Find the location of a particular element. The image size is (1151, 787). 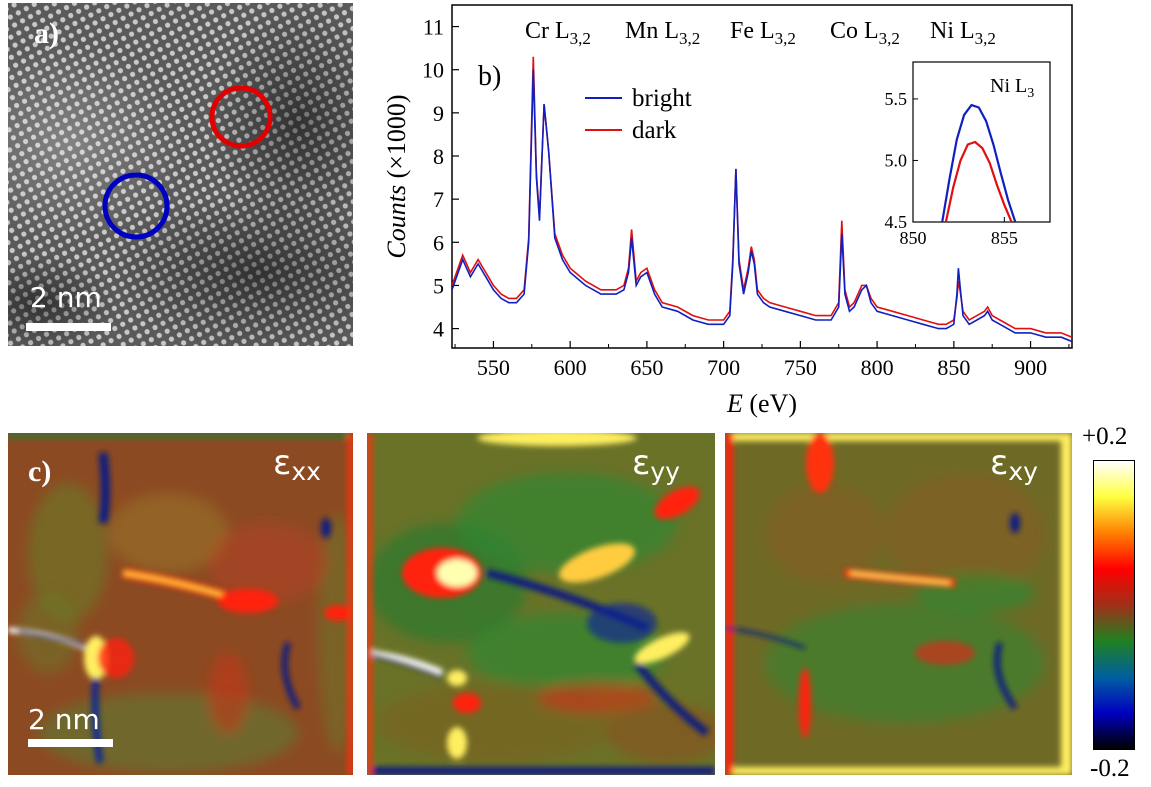

y-tick-label: 5 is located at coordinates (438, 285).